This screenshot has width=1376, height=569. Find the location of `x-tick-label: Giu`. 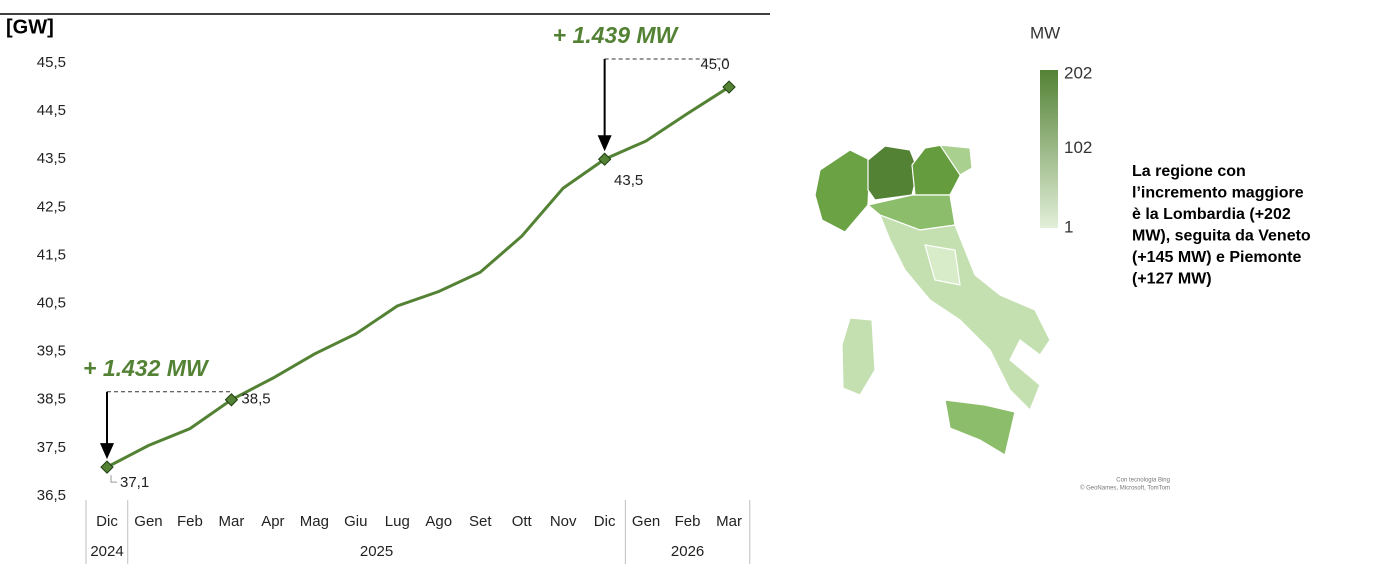

x-tick-label: Giu is located at coordinates (355, 521).